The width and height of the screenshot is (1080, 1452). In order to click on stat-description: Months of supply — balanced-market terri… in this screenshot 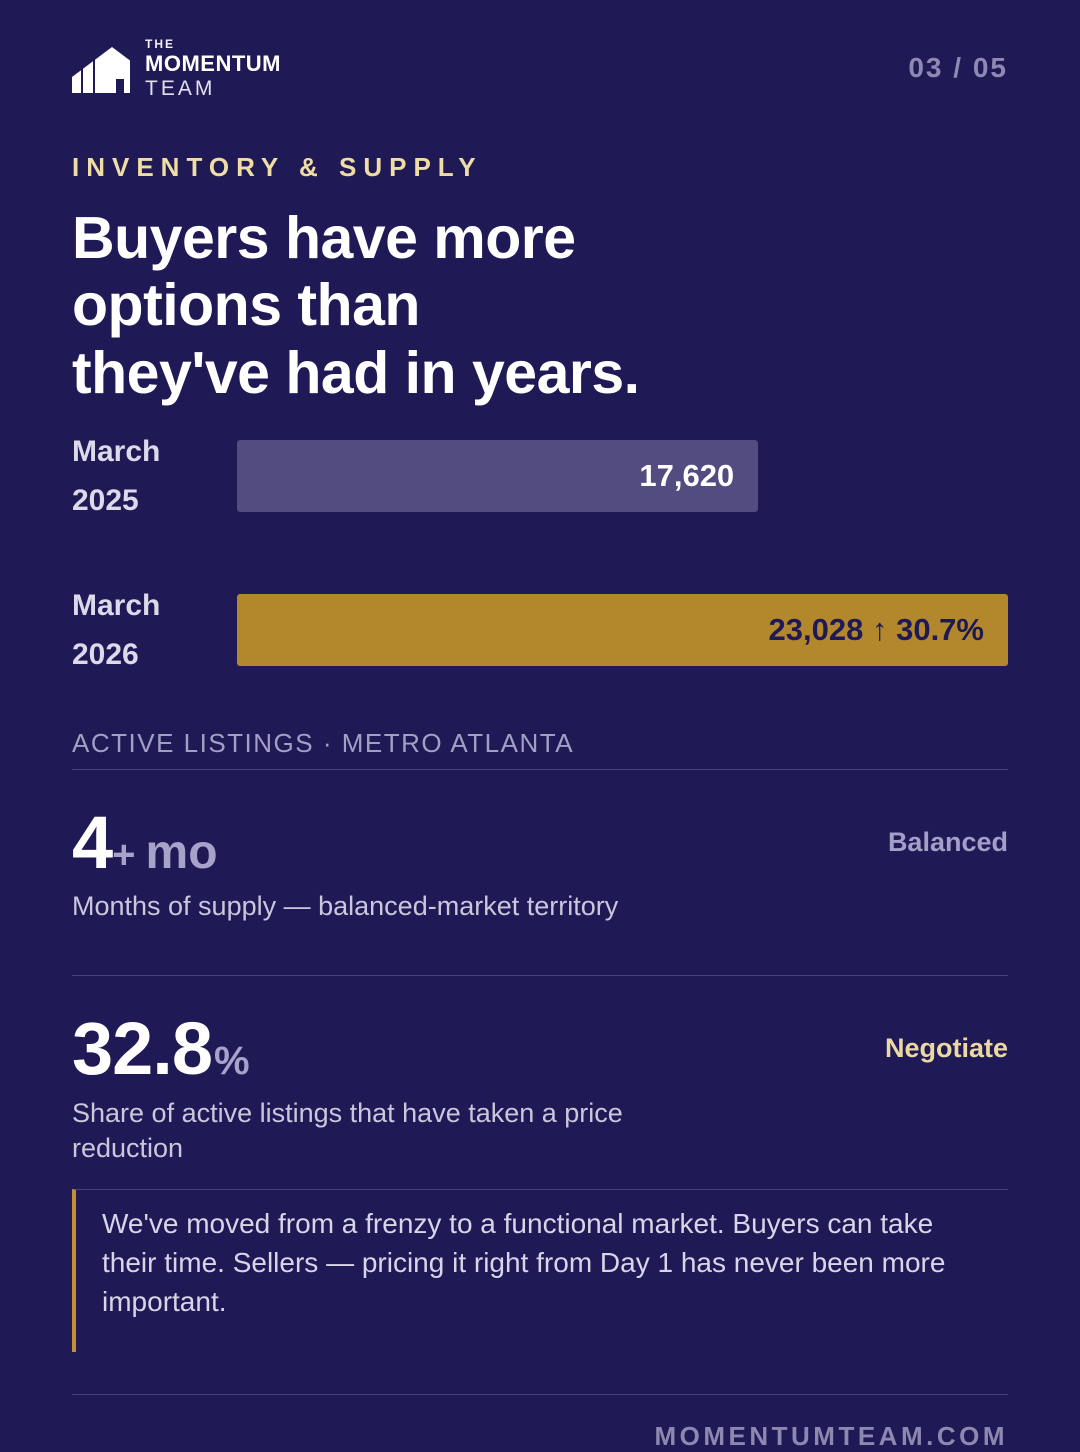, I will do `click(345, 906)`.